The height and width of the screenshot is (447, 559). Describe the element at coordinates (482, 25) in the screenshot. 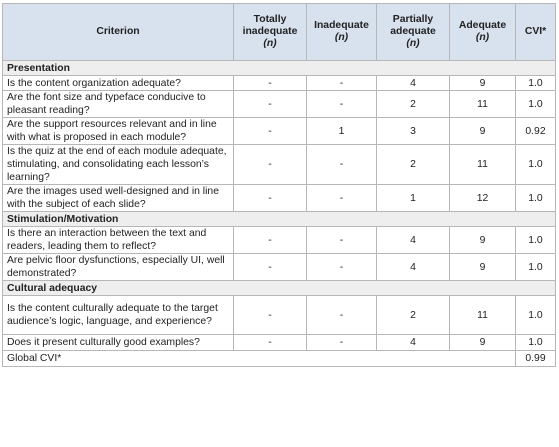

I see `adequate-header-label: Adequate` at that location.